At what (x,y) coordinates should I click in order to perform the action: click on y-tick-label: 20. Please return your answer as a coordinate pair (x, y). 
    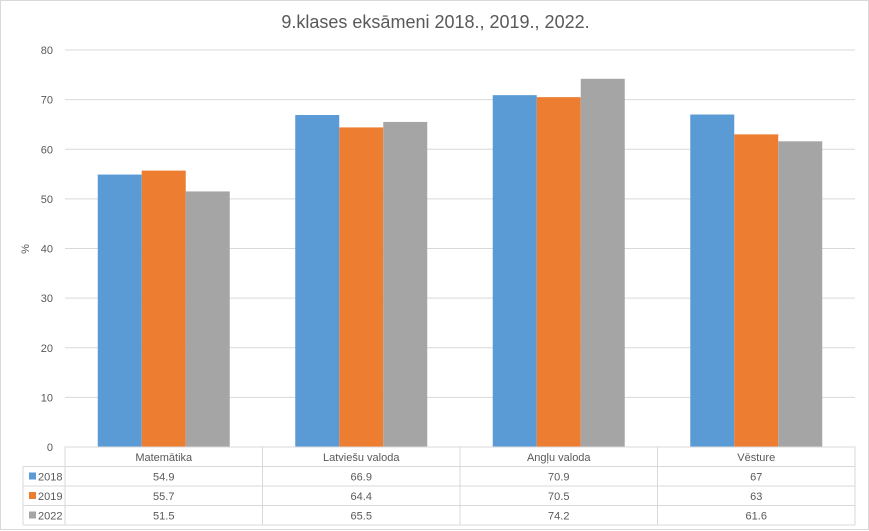
    Looking at the image, I should click on (47, 349).